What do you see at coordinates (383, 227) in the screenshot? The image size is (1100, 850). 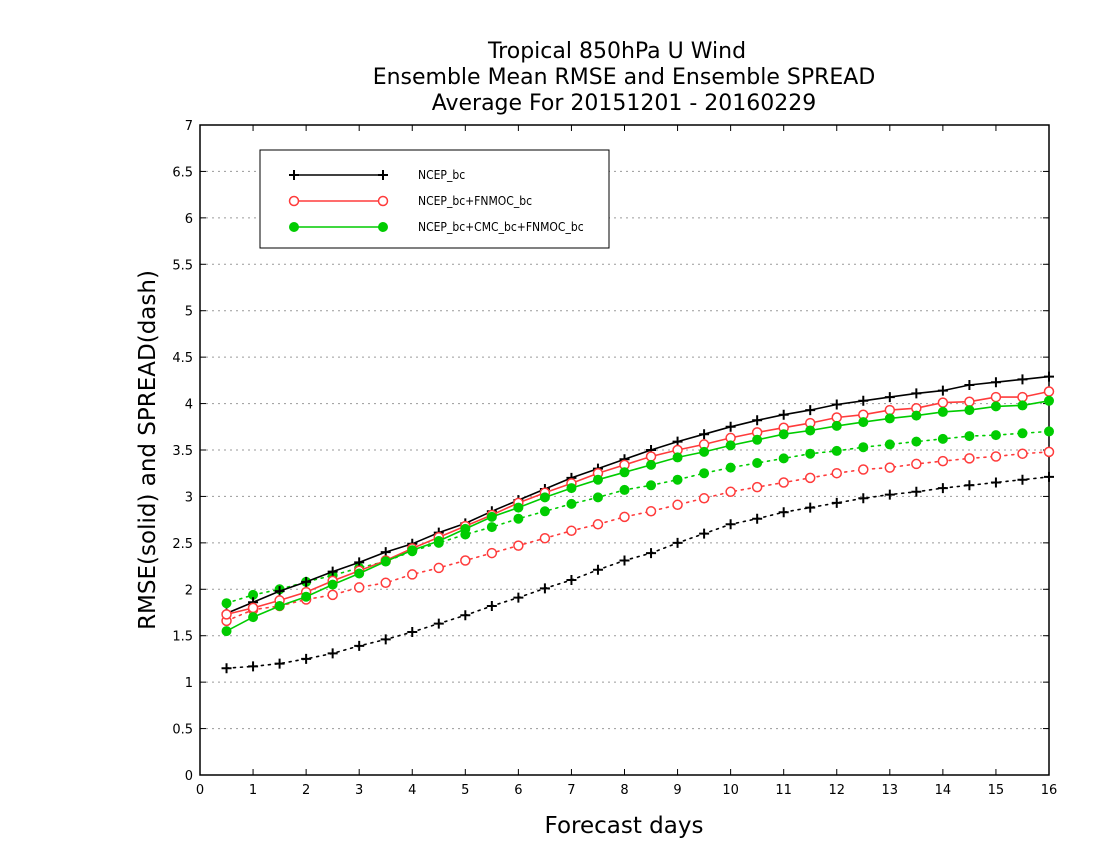 I see `legend-marker-3-end` at bounding box center [383, 227].